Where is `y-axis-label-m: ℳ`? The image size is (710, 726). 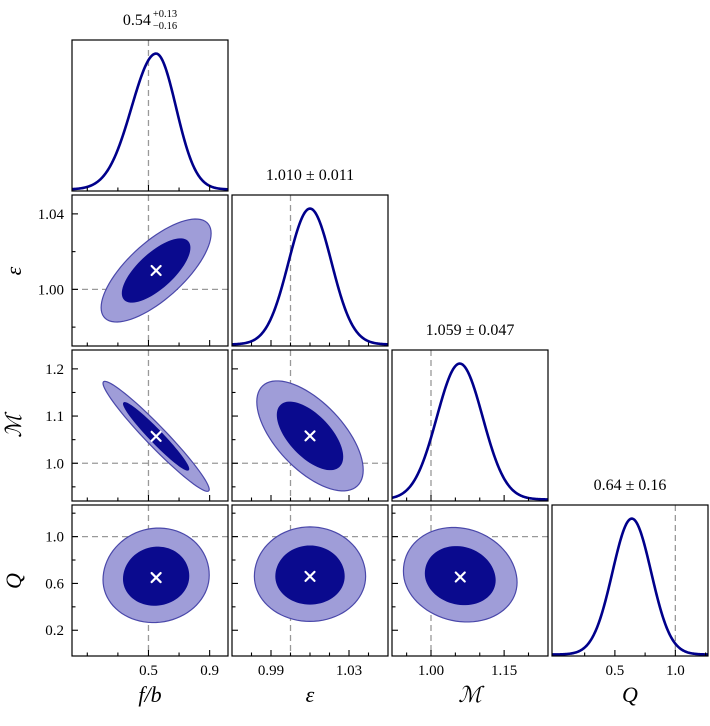 y-axis-label-m: ℳ is located at coordinates (13, 425).